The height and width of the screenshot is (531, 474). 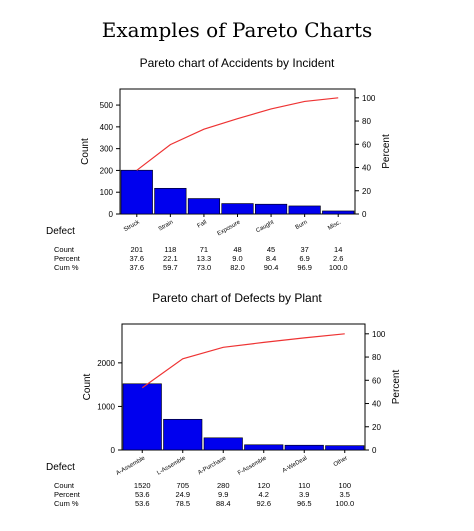 I want to click on table-row-cum-value: 73.0, so click(x=204, y=267).